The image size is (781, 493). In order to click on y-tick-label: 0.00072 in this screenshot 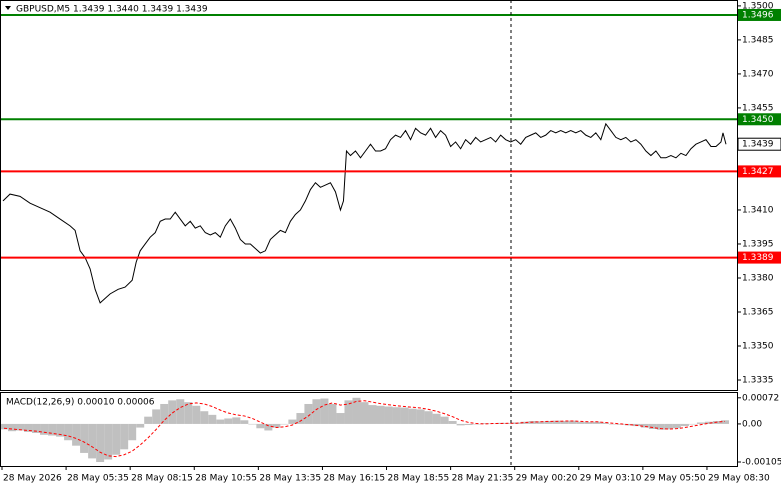, I will do `click(760, 398)`.